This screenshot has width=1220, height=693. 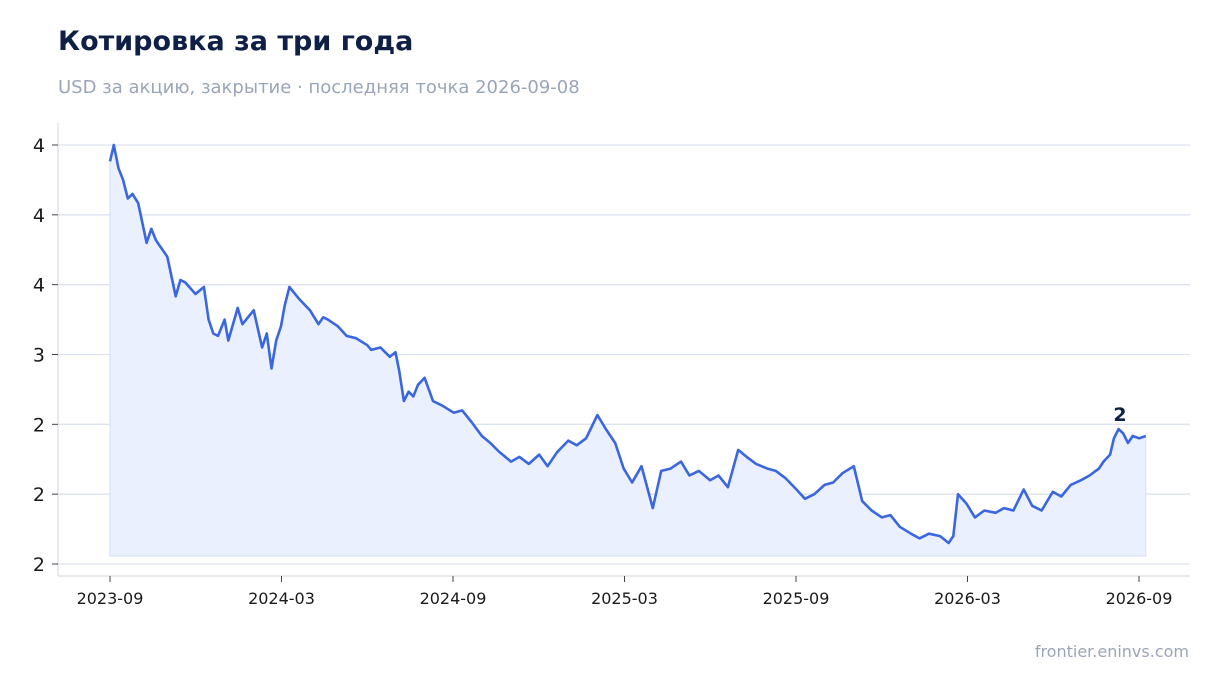 What do you see at coordinates (796, 598) in the screenshot?
I see `x-tick-label: 2025-09` at bounding box center [796, 598].